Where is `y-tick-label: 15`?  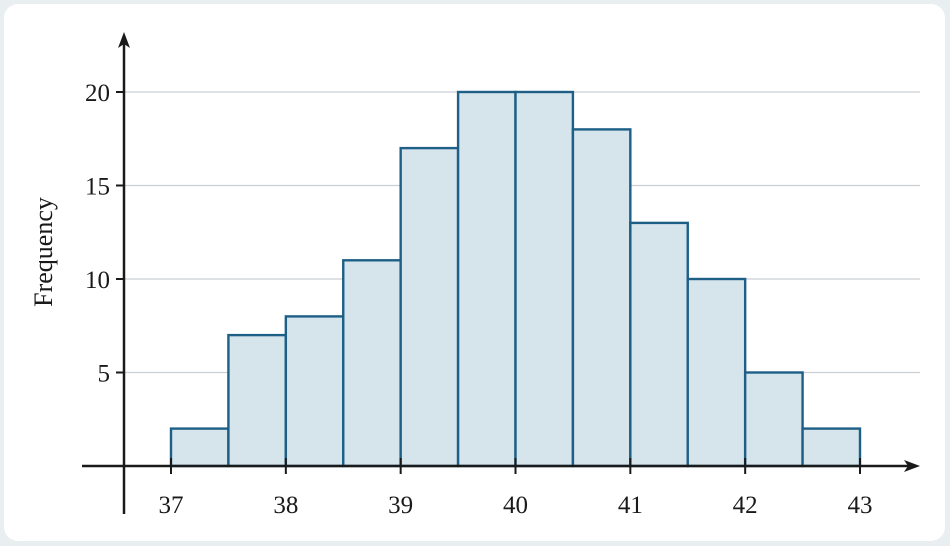
y-tick-label: 15 is located at coordinates (97, 187).